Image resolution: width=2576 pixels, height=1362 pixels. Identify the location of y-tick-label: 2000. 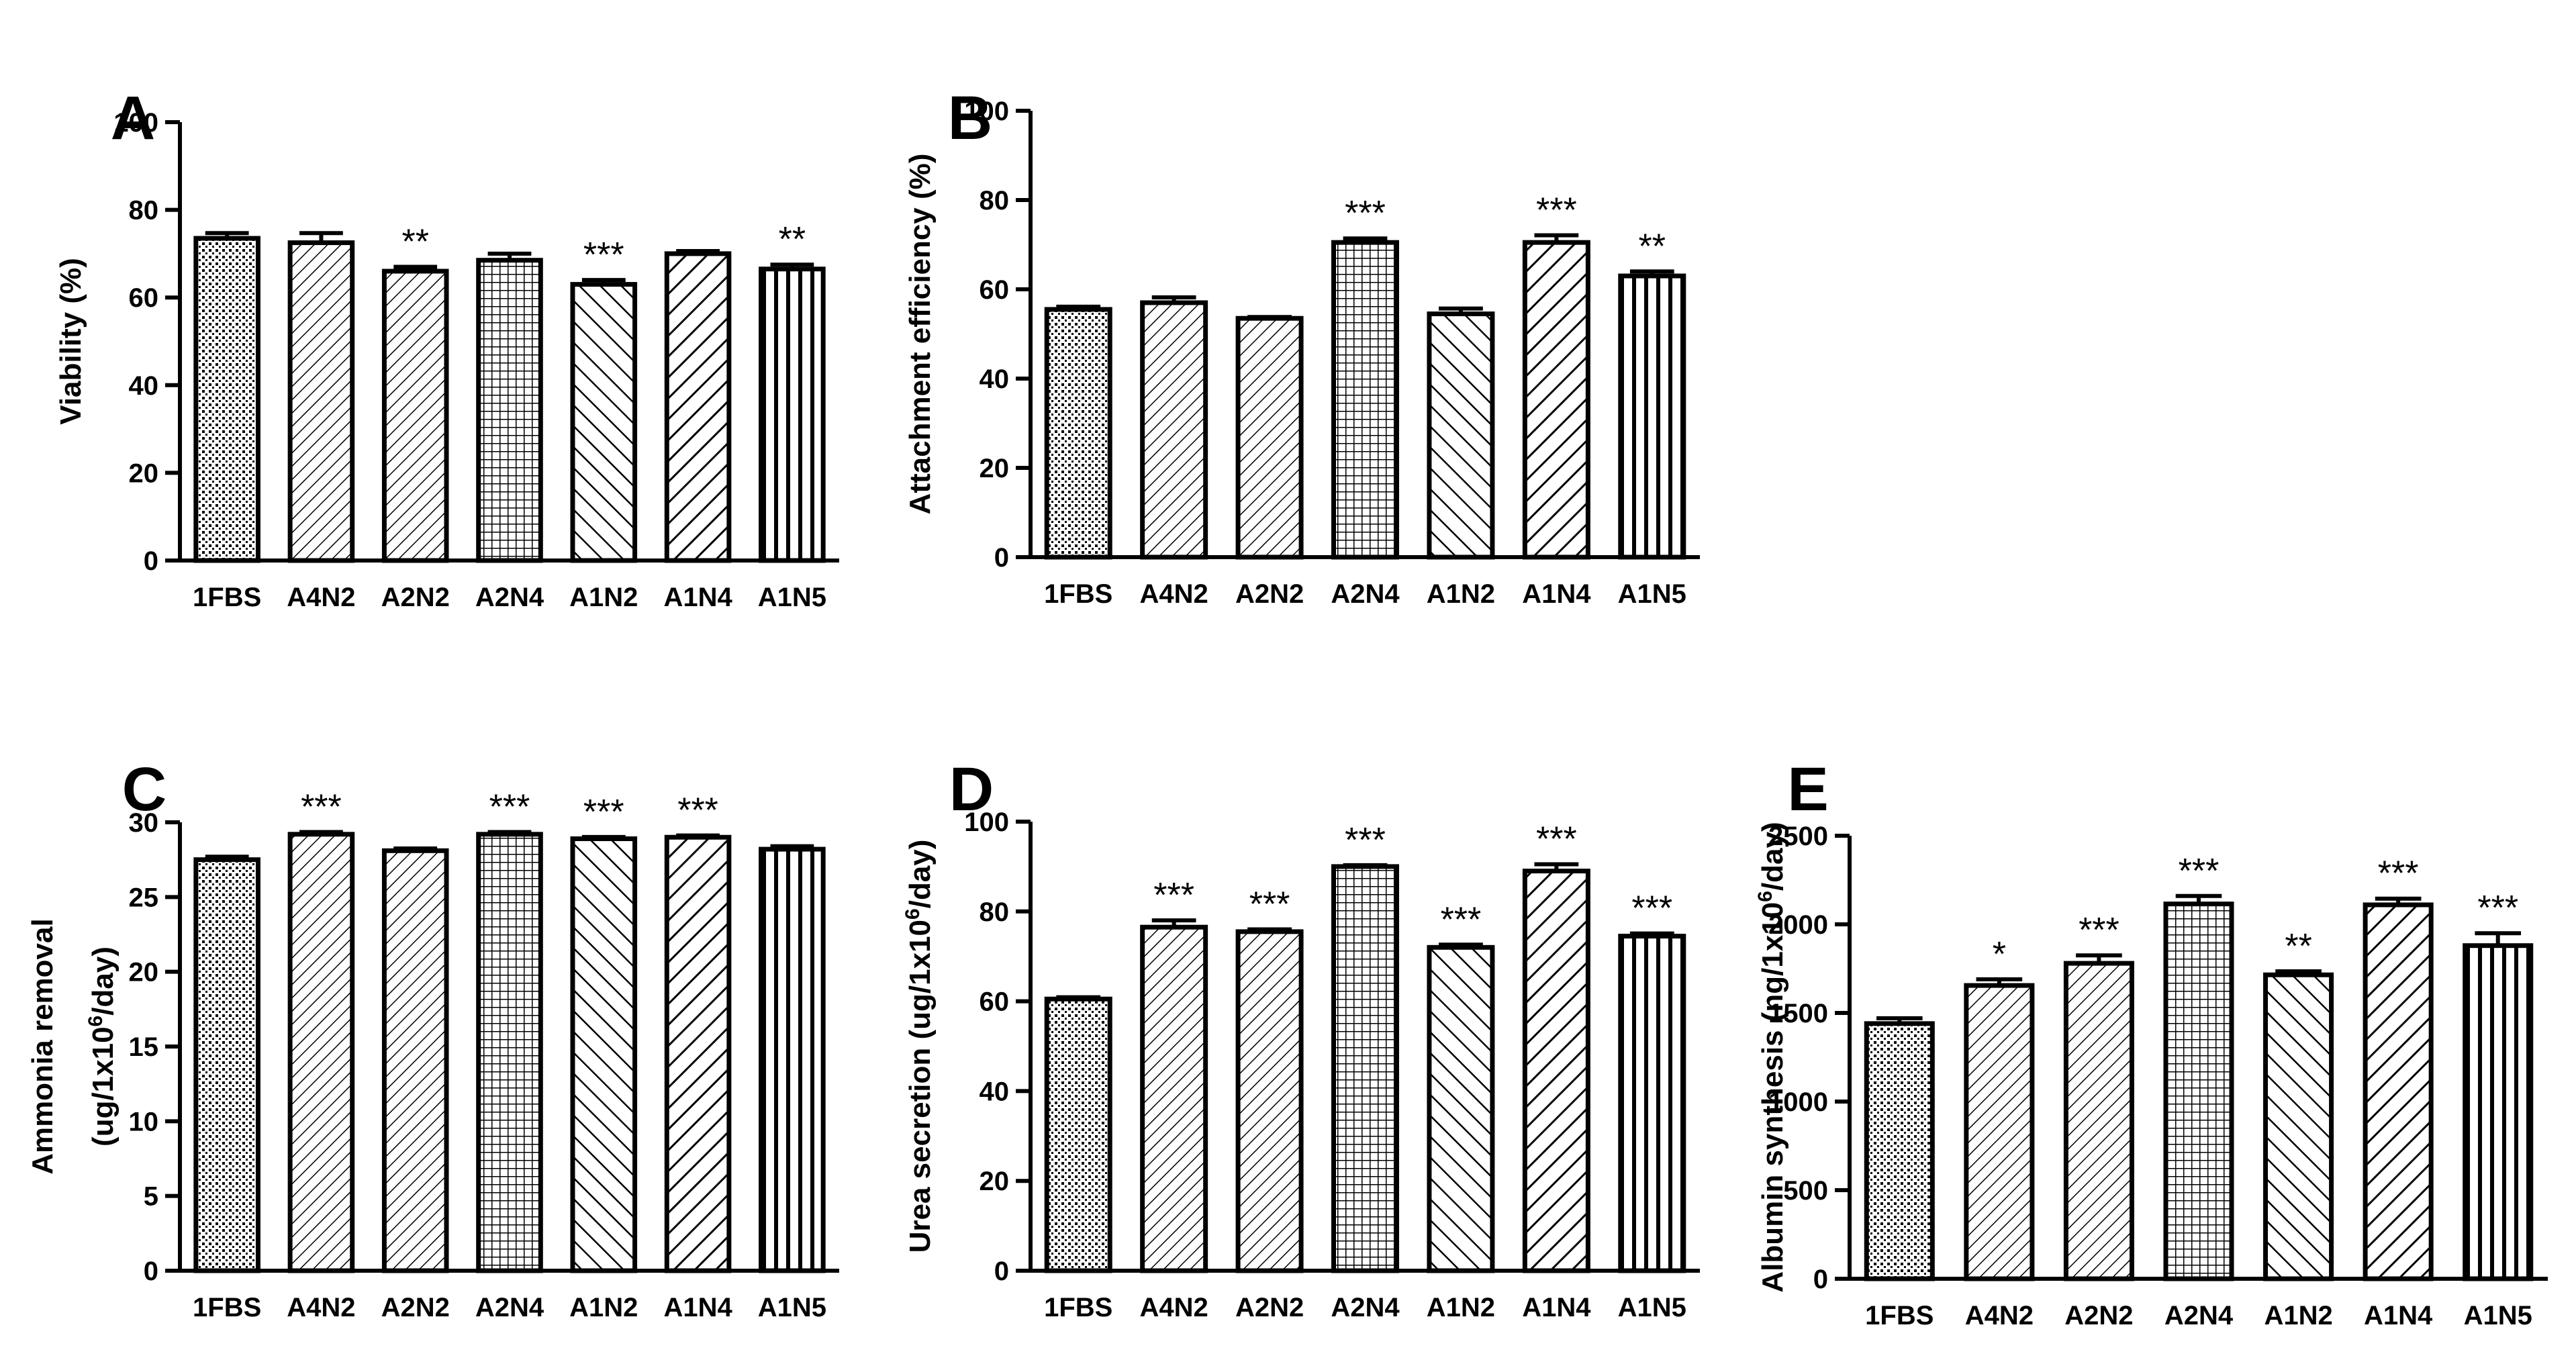
(1798, 925).